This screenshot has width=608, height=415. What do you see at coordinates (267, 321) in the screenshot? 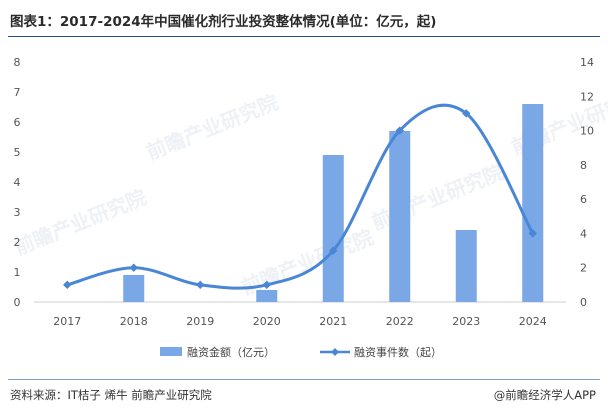
I see `x-tick-label: 2020` at bounding box center [267, 321].